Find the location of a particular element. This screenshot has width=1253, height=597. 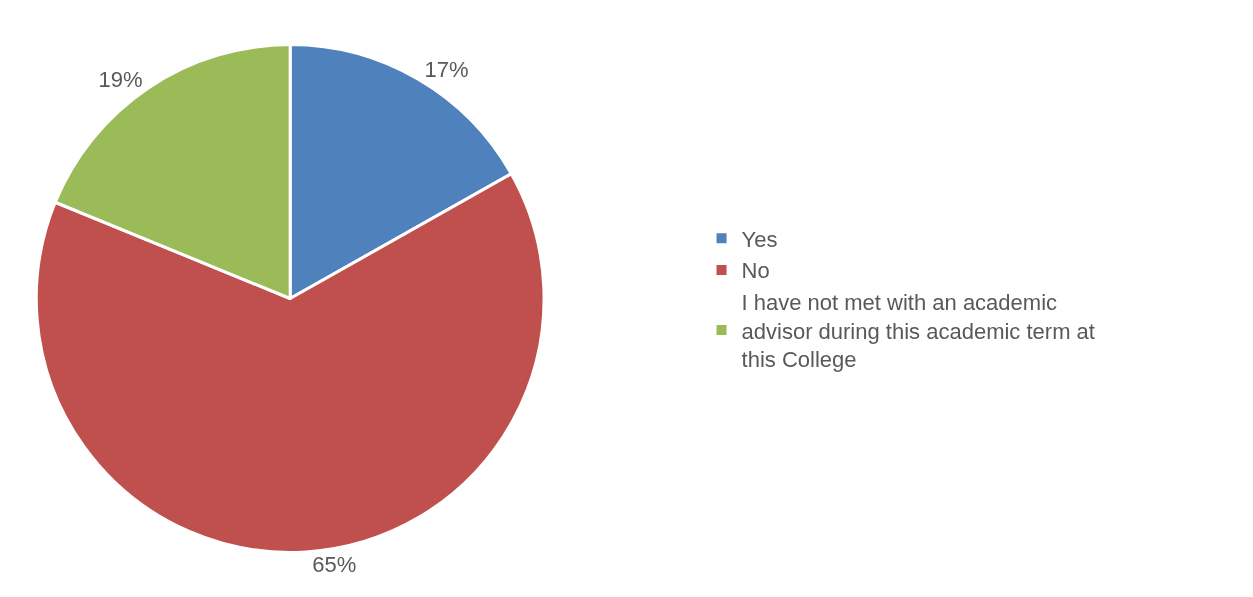

data-label: 17% is located at coordinates (446, 70).